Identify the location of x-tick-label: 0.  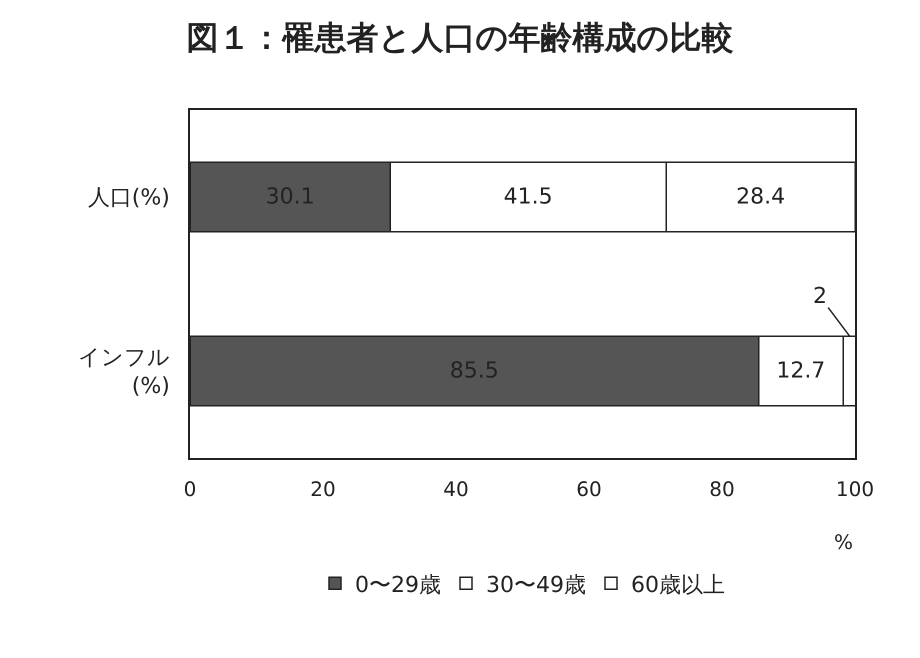
(190, 488).